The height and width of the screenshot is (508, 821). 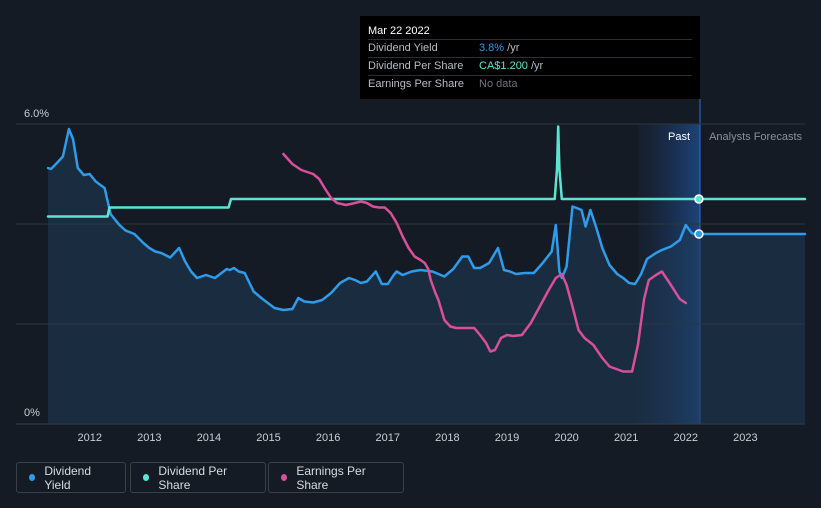 I want to click on tooltip-label: Dividend Yield, so click(x=403, y=48).